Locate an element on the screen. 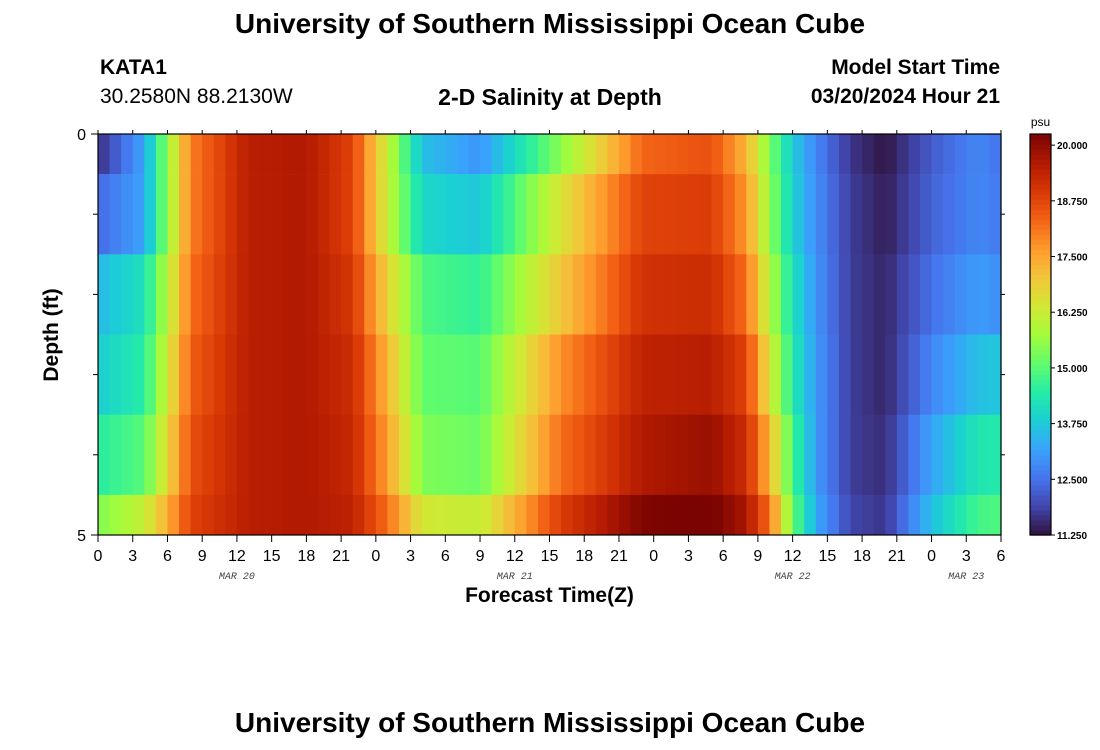 This screenshot has width=1100, height=750. x-date-label: MAR 21 is located at coordinates (515, 577).